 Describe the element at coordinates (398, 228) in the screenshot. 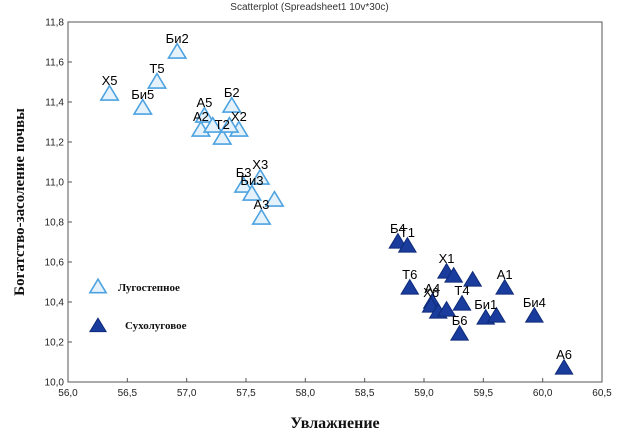

I see `point-label: Б4` at that location.